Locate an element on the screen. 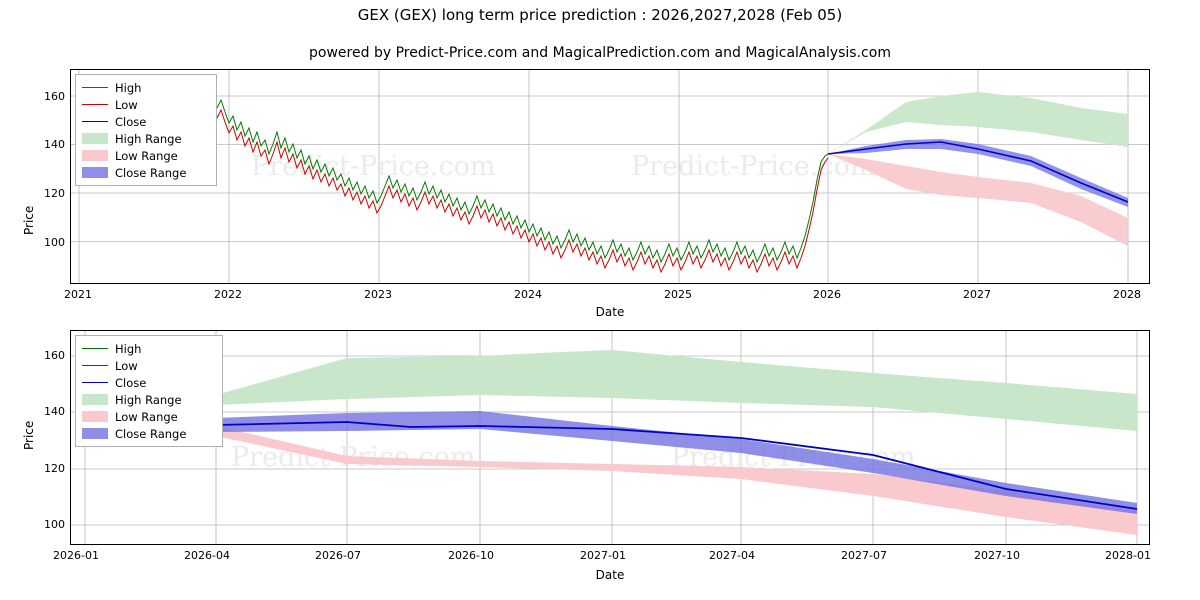  bottom-xtick-3: 2026-07 is located at coordinates (338, 555).